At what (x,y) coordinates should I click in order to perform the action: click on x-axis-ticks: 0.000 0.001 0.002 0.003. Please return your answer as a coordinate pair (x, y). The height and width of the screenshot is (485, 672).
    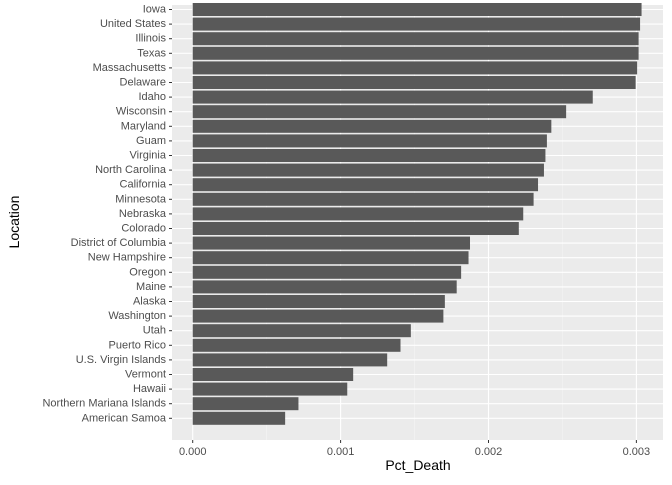
    Looking at the image, I should click on (414, 449).